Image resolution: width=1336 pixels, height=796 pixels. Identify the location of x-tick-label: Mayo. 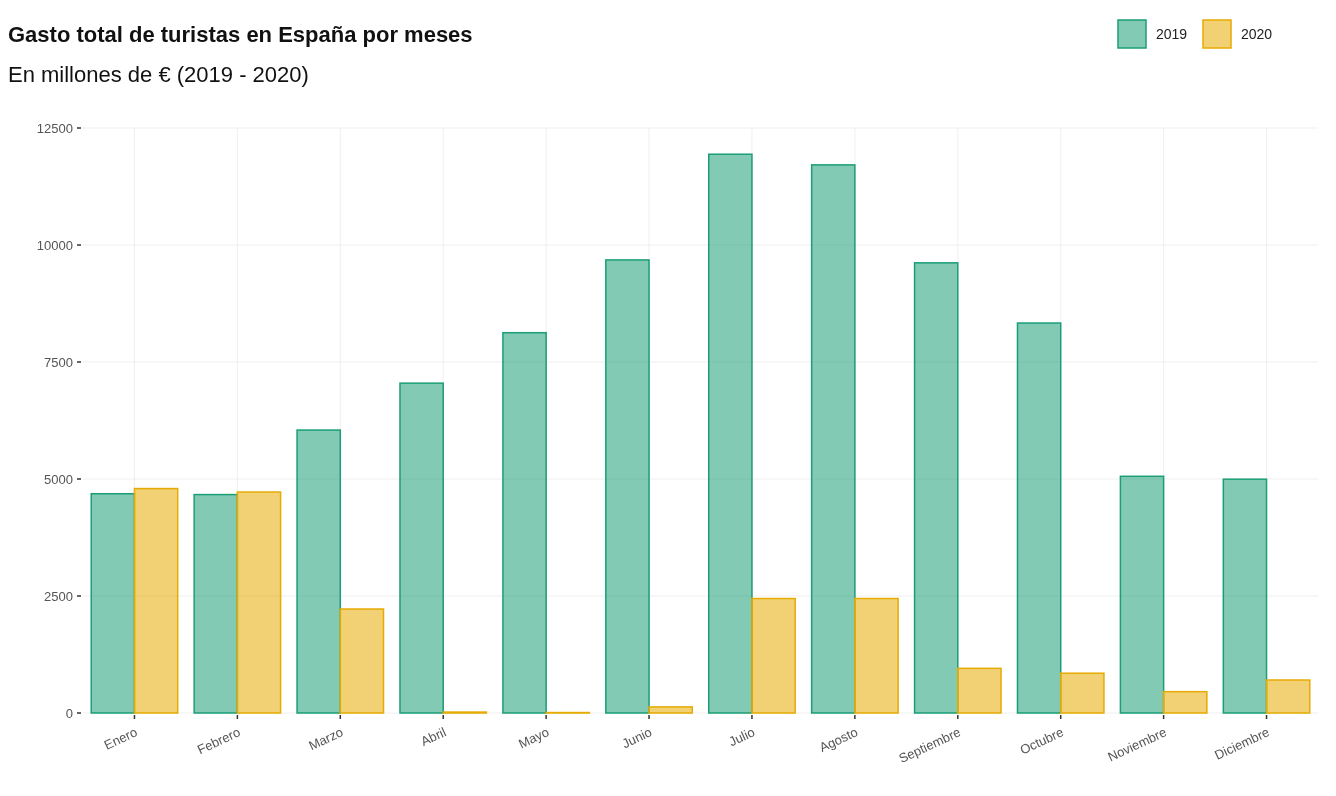
(534, 738).